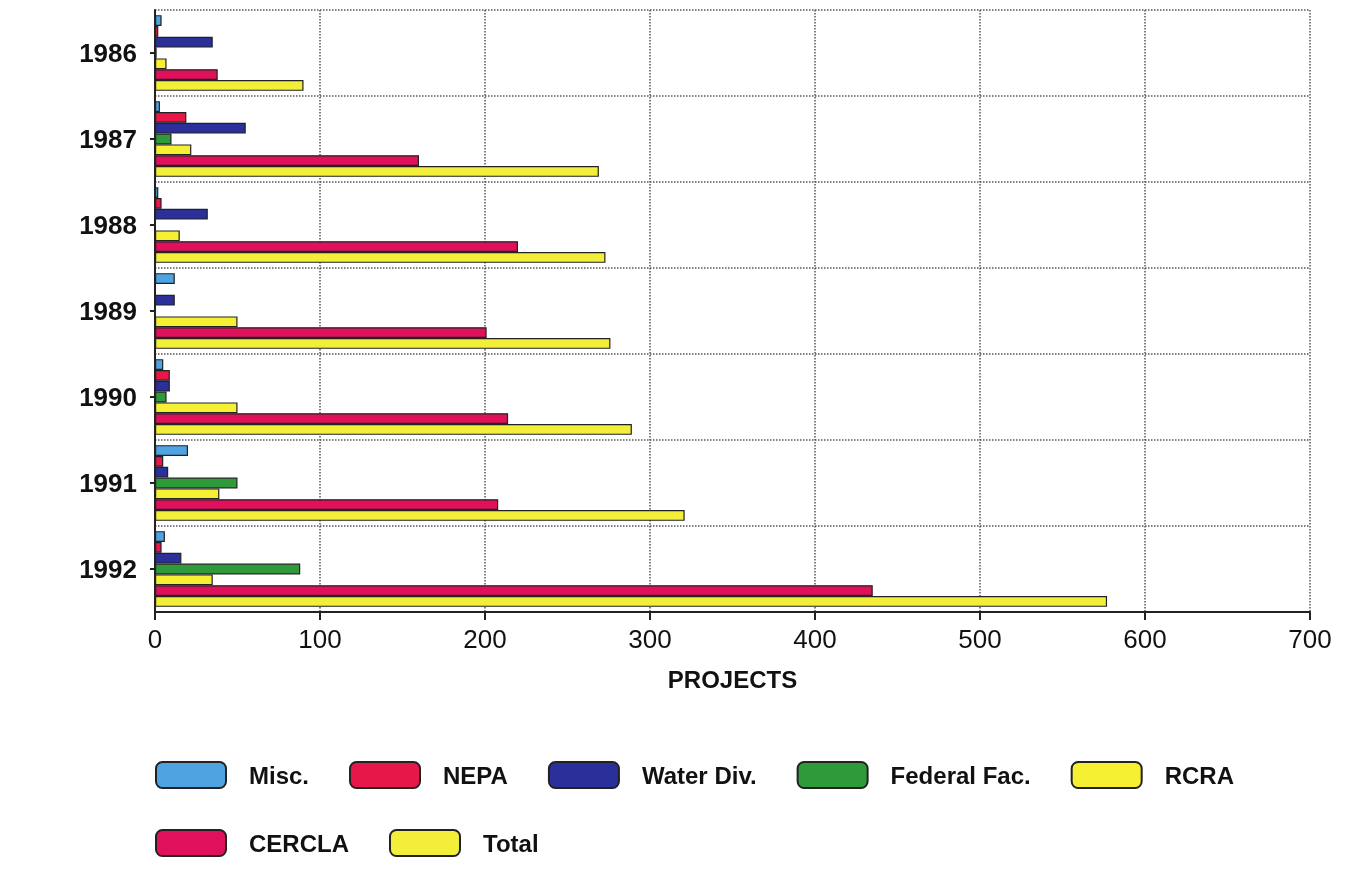 The width and height of the screenshot is (1354, 872). I want to click on y-tick-label: 1991, so click(108, 483).